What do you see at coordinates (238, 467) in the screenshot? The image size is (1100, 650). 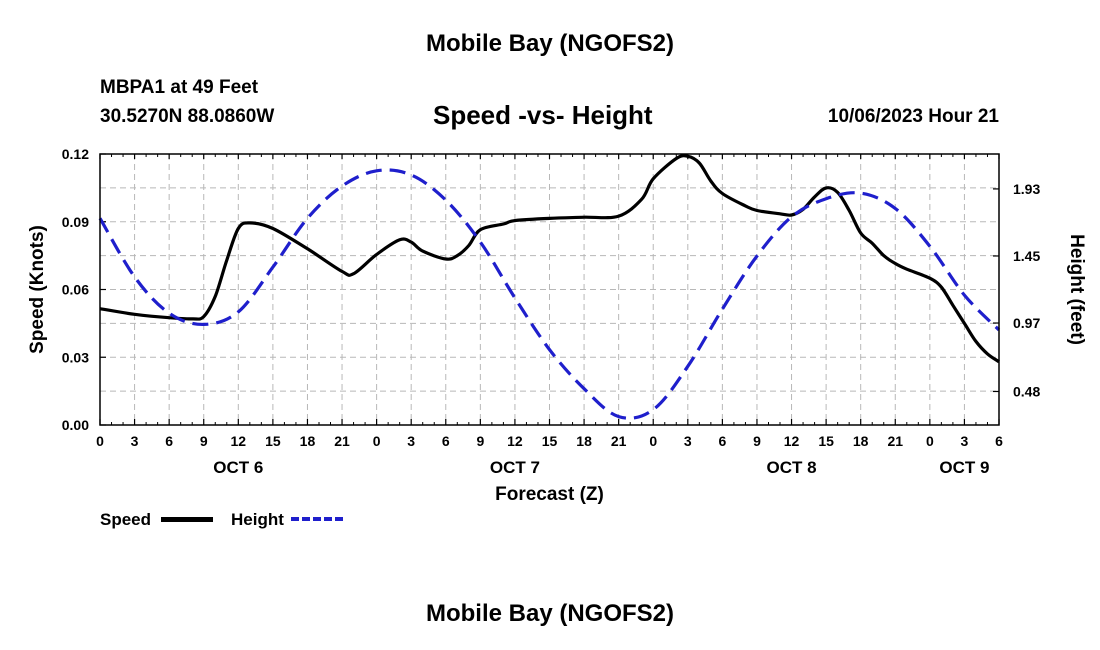 I see `date-label: OCT 6` at bounding box center [238, 467].